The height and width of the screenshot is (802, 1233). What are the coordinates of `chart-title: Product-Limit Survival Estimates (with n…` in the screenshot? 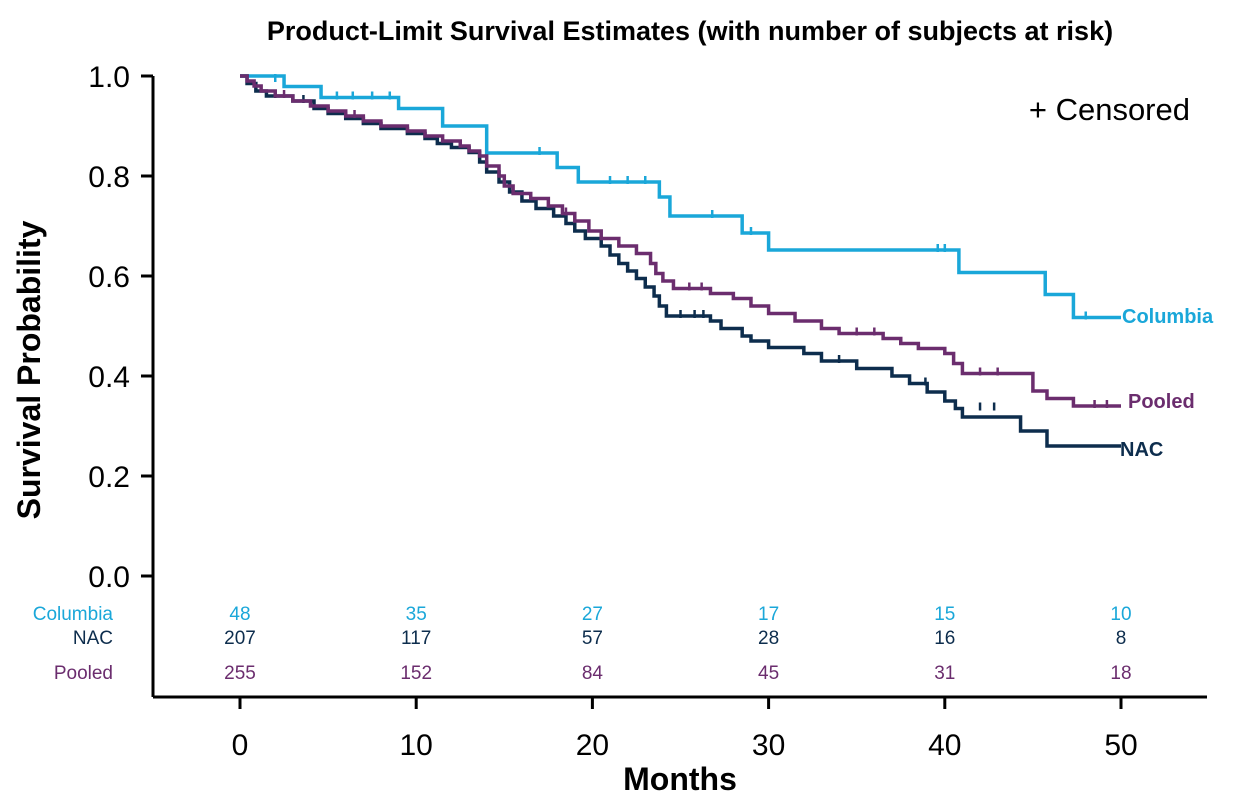 It's located at (690, 31).